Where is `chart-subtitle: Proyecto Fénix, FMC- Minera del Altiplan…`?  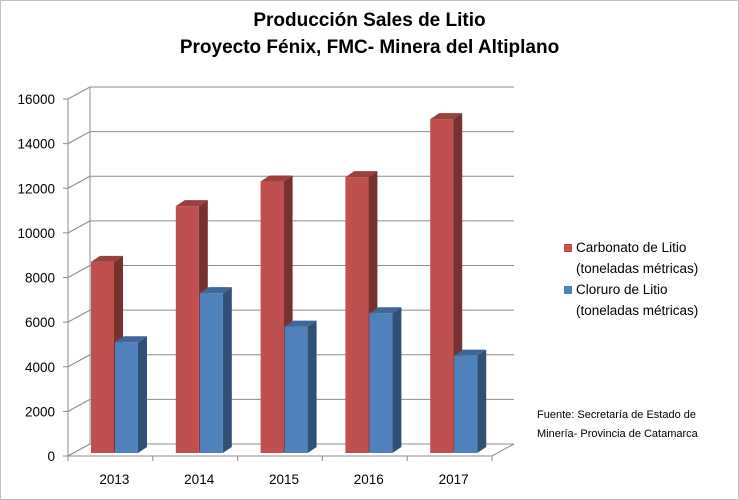 chart-subtitle: Proyecto Fénix, FMC- Minera del Altiplan… is located at coordinates (369, 47).